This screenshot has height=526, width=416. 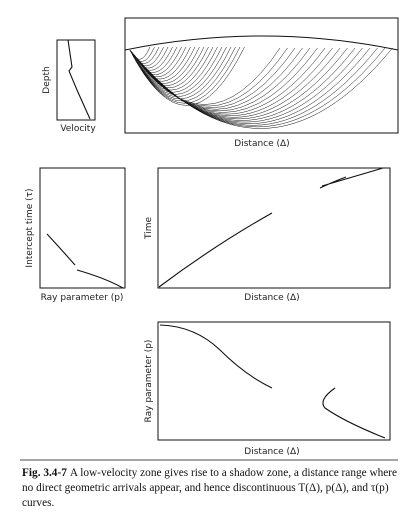 I want to click on surface, so click(x=261, y=43).